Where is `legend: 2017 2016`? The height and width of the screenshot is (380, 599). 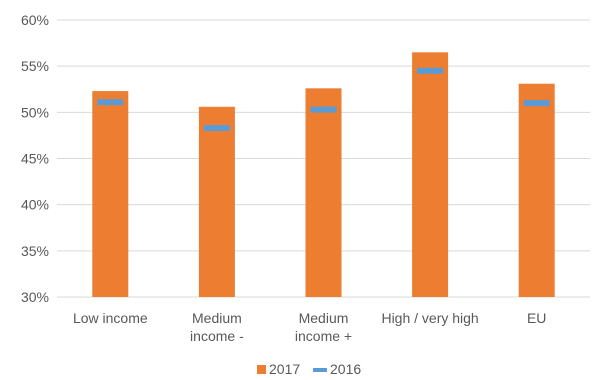 legend: 2017 2016 is located at coordinates (309, 369).